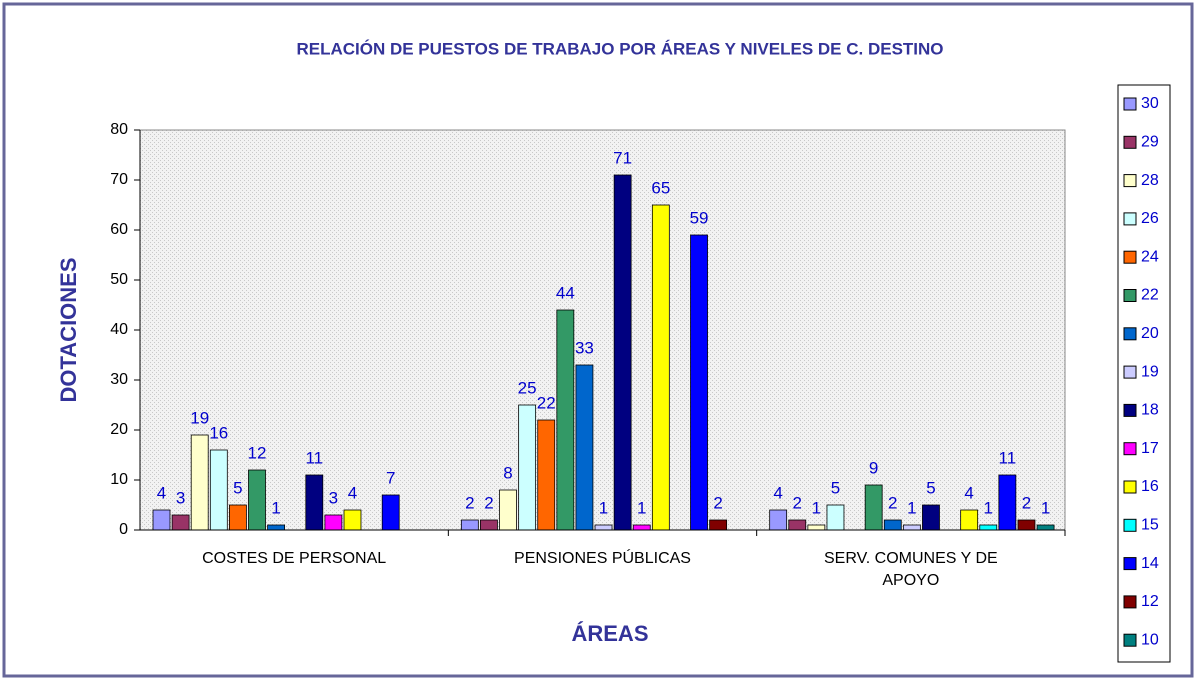 The height and width of the screenshot is (680, 1196). Describe the element at coordinates (119, 229) in the screenshot. I see `y-tick-label: 60` at that location.